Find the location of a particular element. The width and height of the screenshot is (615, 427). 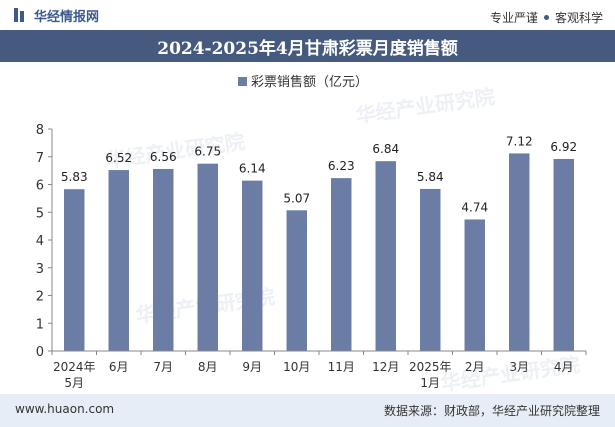

legend-label: 彩票销售额（亿元） is located at coordinates (309, 82).